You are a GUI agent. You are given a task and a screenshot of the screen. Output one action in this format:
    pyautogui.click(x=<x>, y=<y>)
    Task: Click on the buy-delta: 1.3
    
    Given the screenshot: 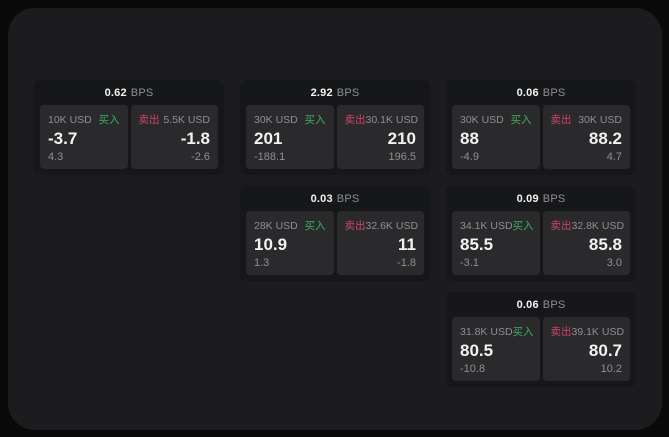 What is the action you would take?
    pyautogui.click(x=262, y=263)
    